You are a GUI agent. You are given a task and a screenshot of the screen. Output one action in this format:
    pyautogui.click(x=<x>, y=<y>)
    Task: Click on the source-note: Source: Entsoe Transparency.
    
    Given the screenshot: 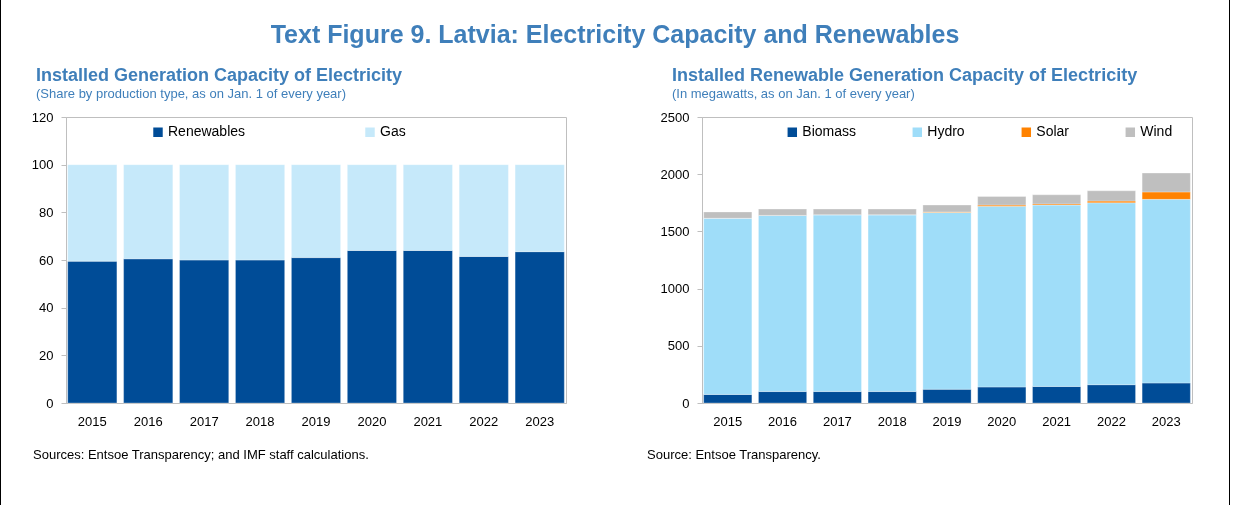 What is the action you would take?
    pyautogui.click(x=734, y=454)
    